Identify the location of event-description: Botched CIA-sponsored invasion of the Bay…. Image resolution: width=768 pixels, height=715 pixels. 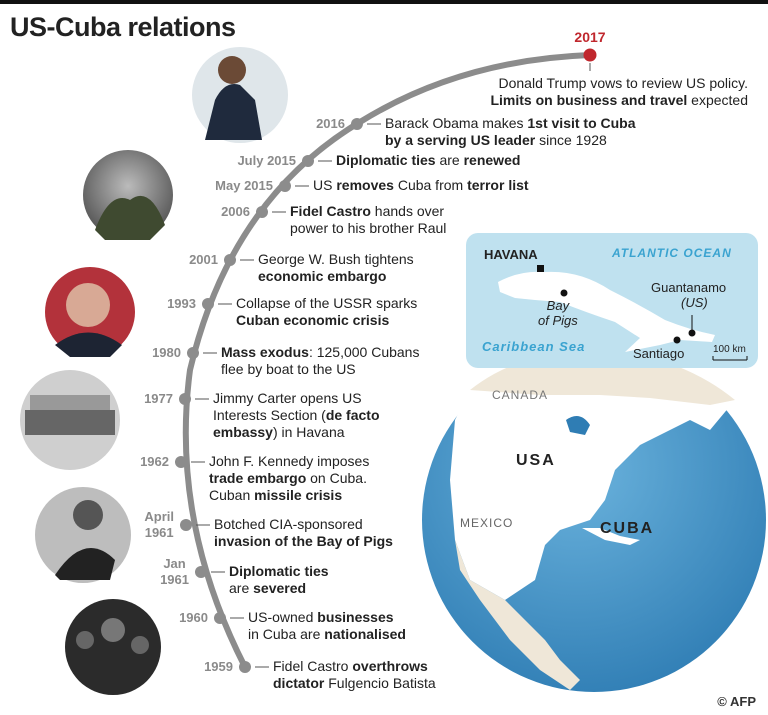
(303, 533).